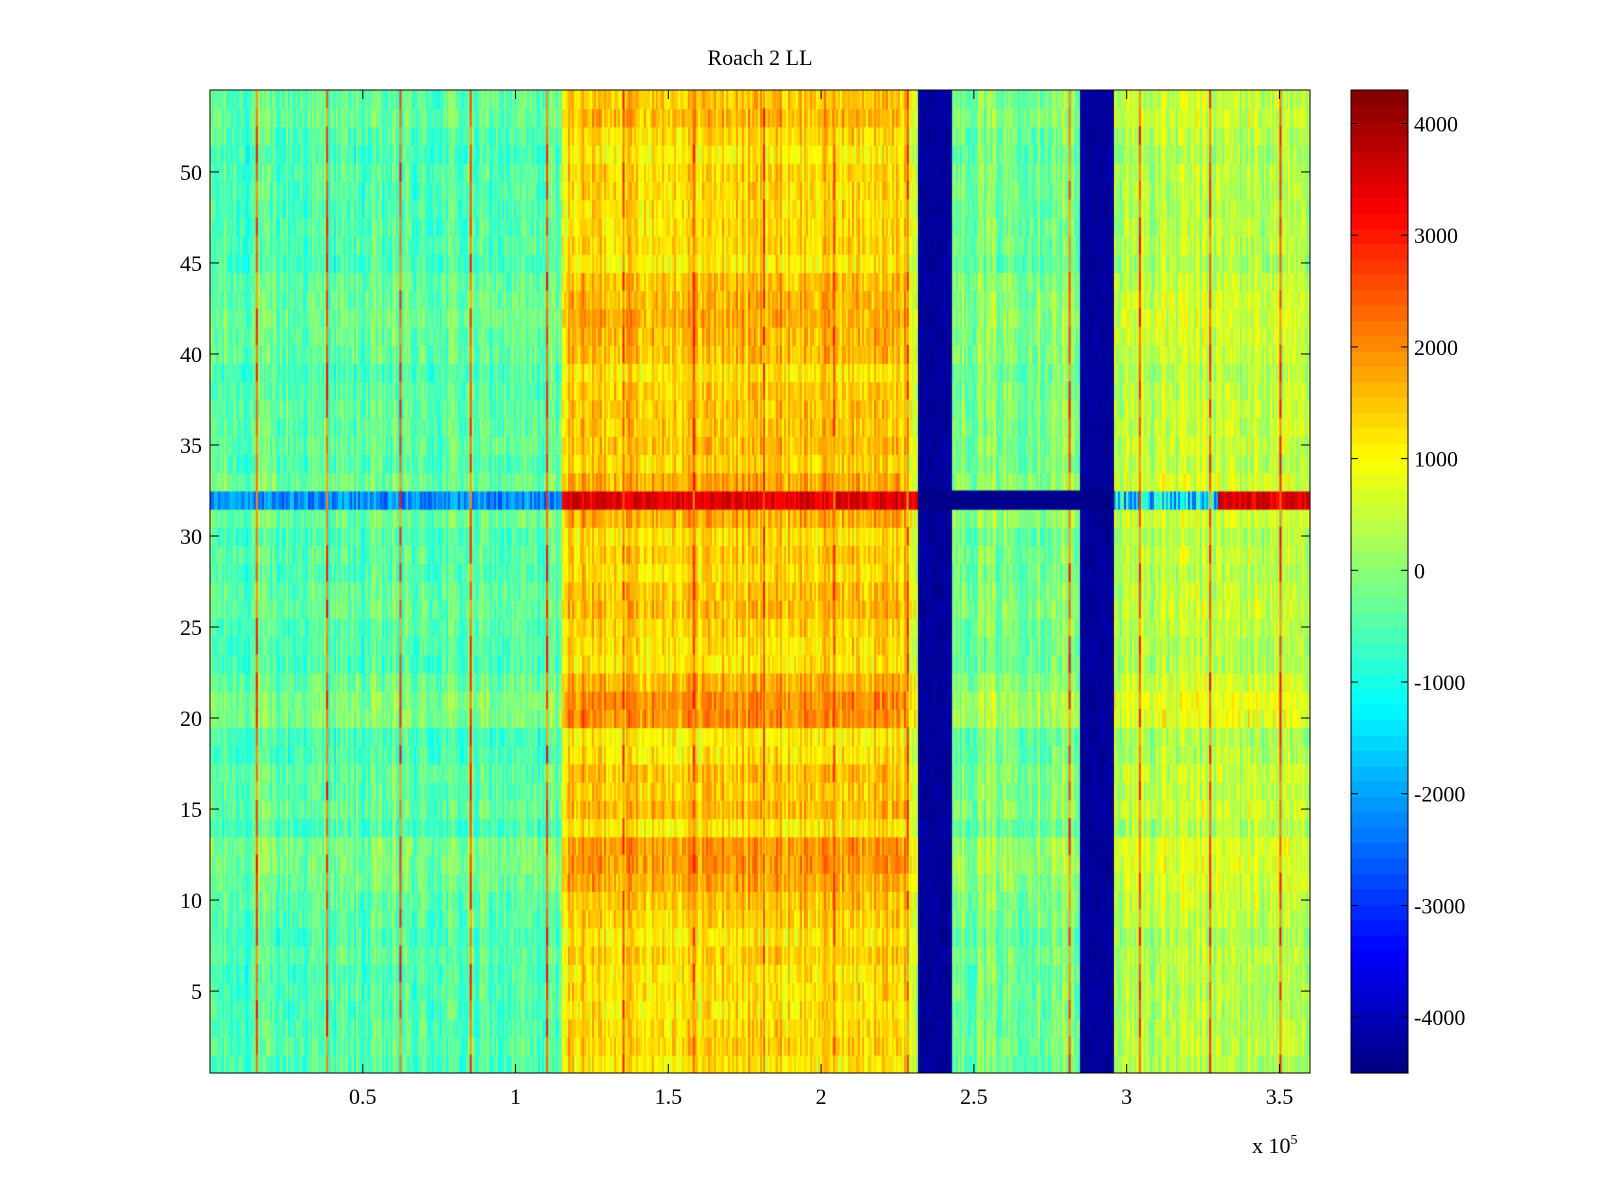 Image resolution: width=1600 pixels, height=1200 pixels. What do you see at coordinates (191, 445) in the screenshot?
I see `y-tick-label: 35` at bounding box center [191, 445].